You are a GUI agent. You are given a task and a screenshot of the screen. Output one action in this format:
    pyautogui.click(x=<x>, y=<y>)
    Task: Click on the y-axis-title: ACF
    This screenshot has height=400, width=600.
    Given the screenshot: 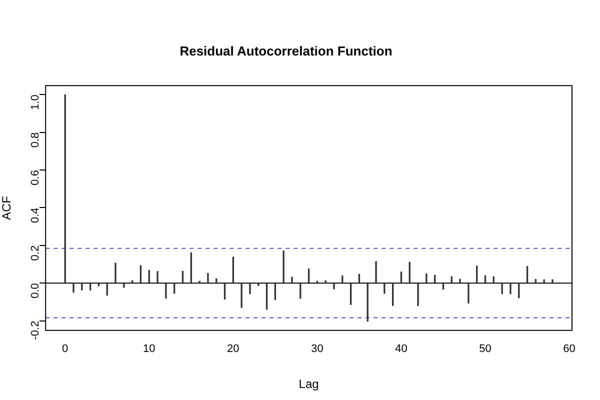 What is the action you would take?
    pyautogui.click(x=7, y=208)
    